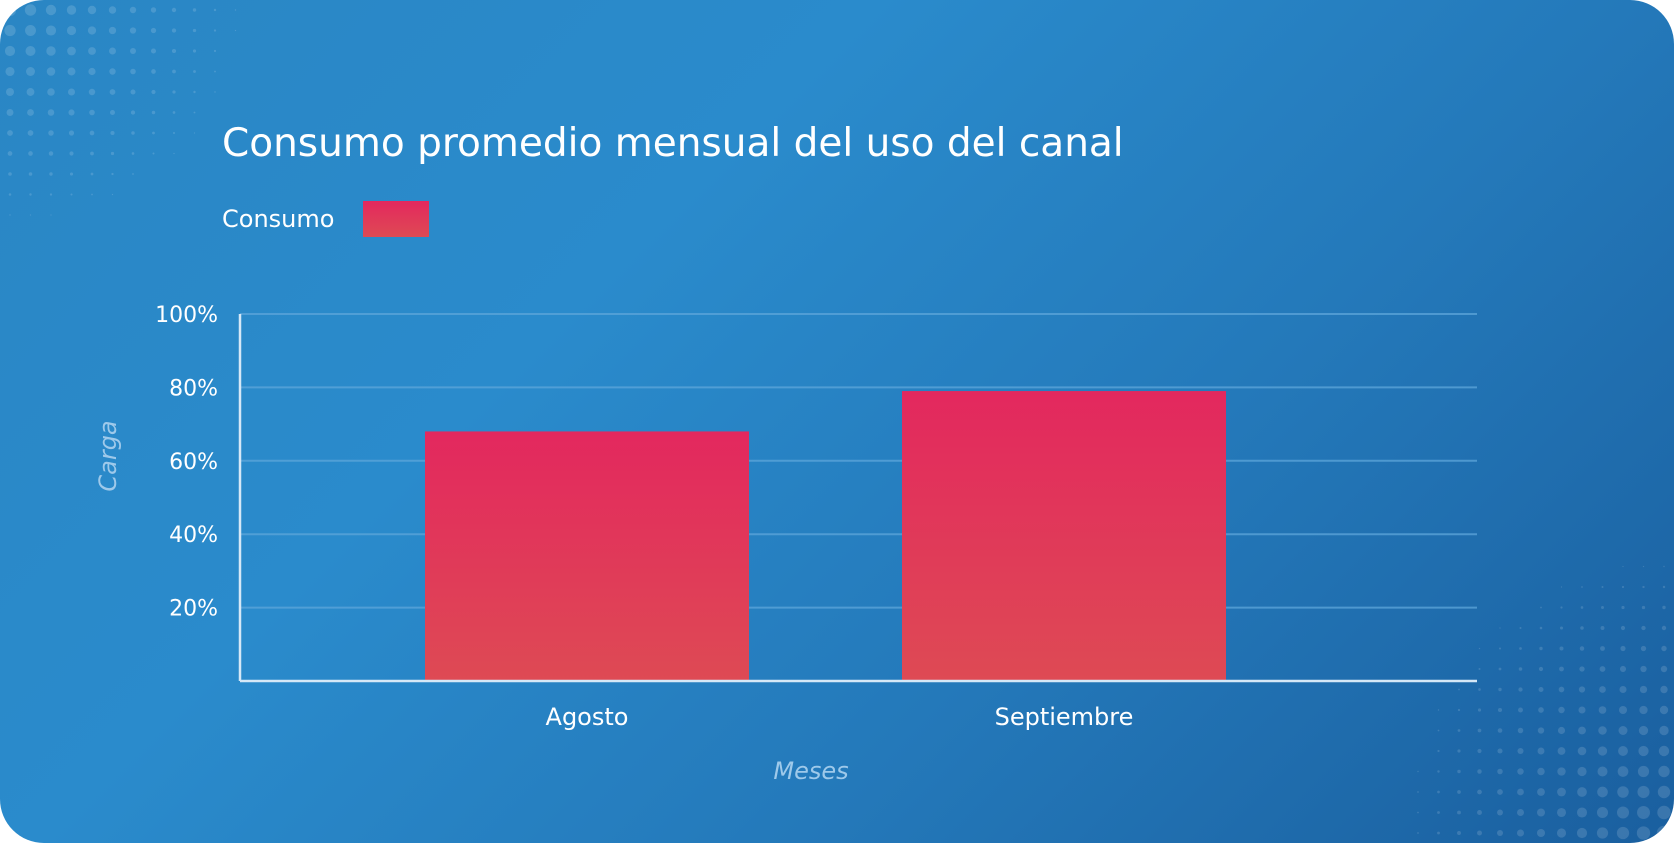 Image resolution: width=1674 pixels, height=843 pixels. What do you see at coordinates (810, 771) in the screenshot?
I see `x-axis-title: Meses` at bounding box center [810, 771].